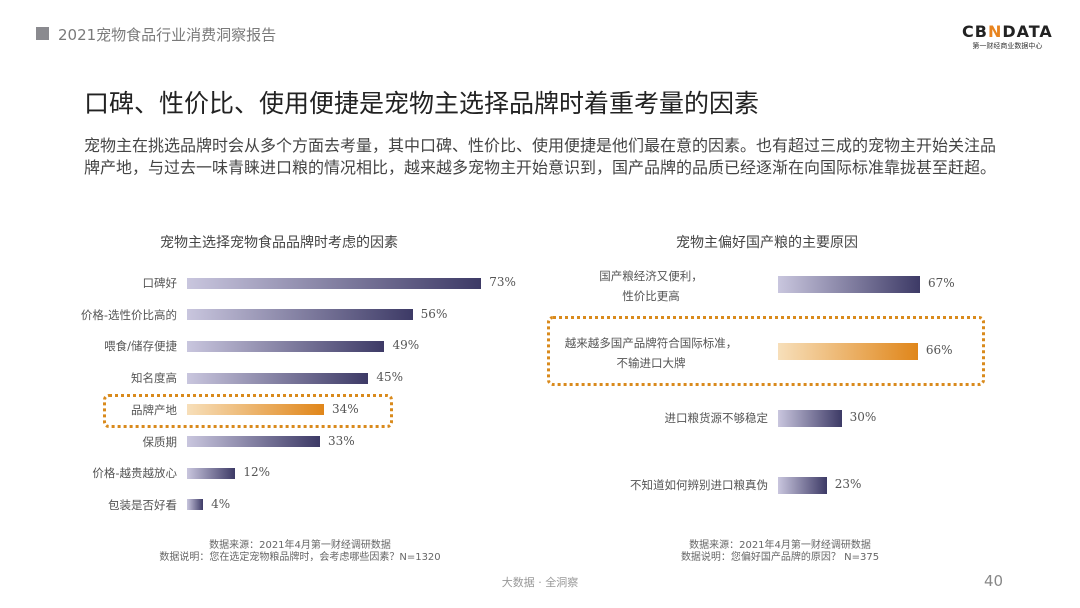  What do you see at coordinates (651, 353) in the screenshot?
I see `category-label: 越来越多国产品牌符合国际标准， 不输进口大牌` at bounding box center [651, 353].